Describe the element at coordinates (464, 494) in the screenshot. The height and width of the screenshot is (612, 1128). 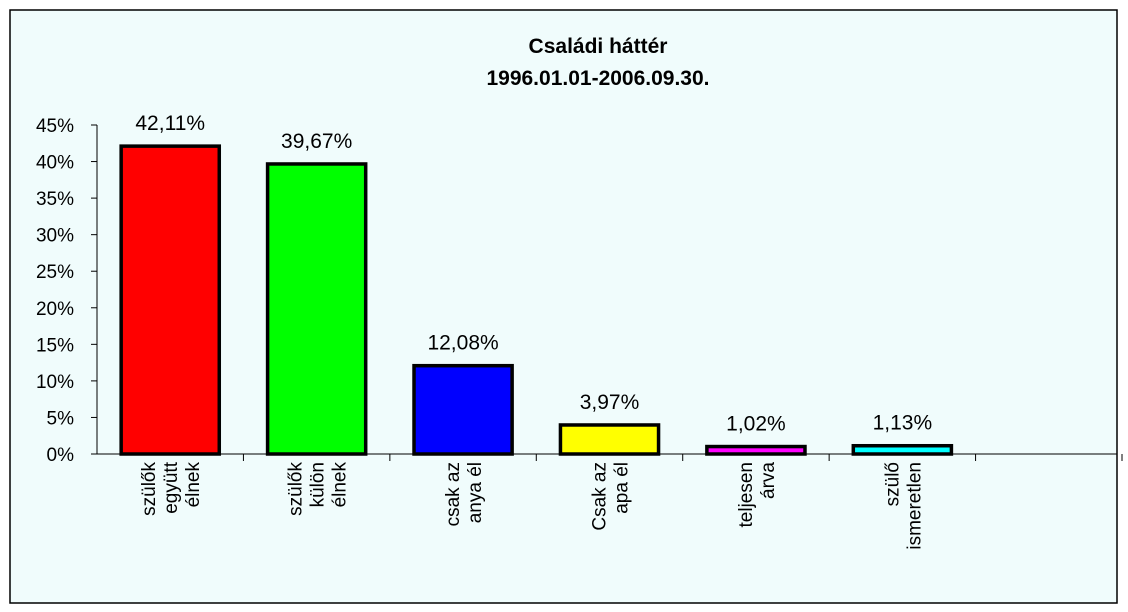
I see `x-tick-label: csak azanya él` at that location.